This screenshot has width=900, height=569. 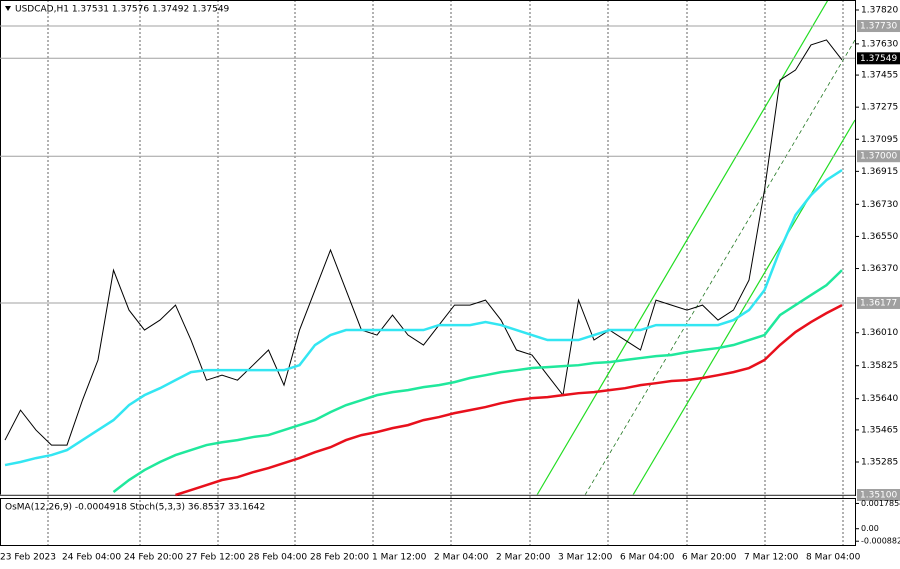 I want to click on y-tick-label: 1.37455, so click(x=879, y=76).